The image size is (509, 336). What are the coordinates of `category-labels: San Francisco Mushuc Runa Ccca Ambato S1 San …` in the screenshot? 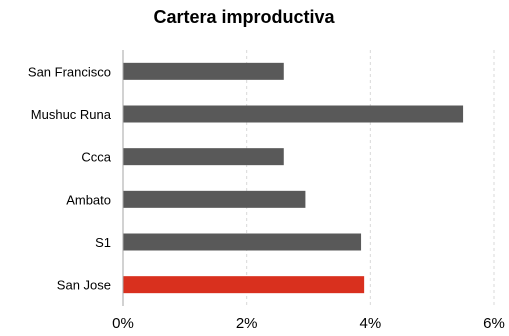 It's located at (70, 178).